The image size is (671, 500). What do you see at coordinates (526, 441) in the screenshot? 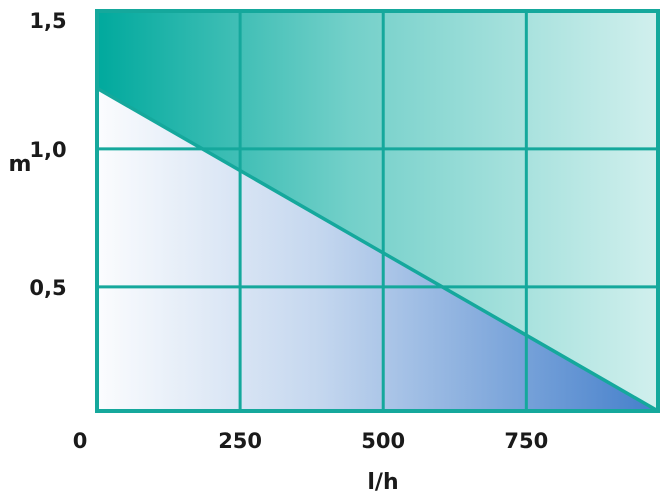
I see `x-tick-label: 750` at bounding box center [526, 441].